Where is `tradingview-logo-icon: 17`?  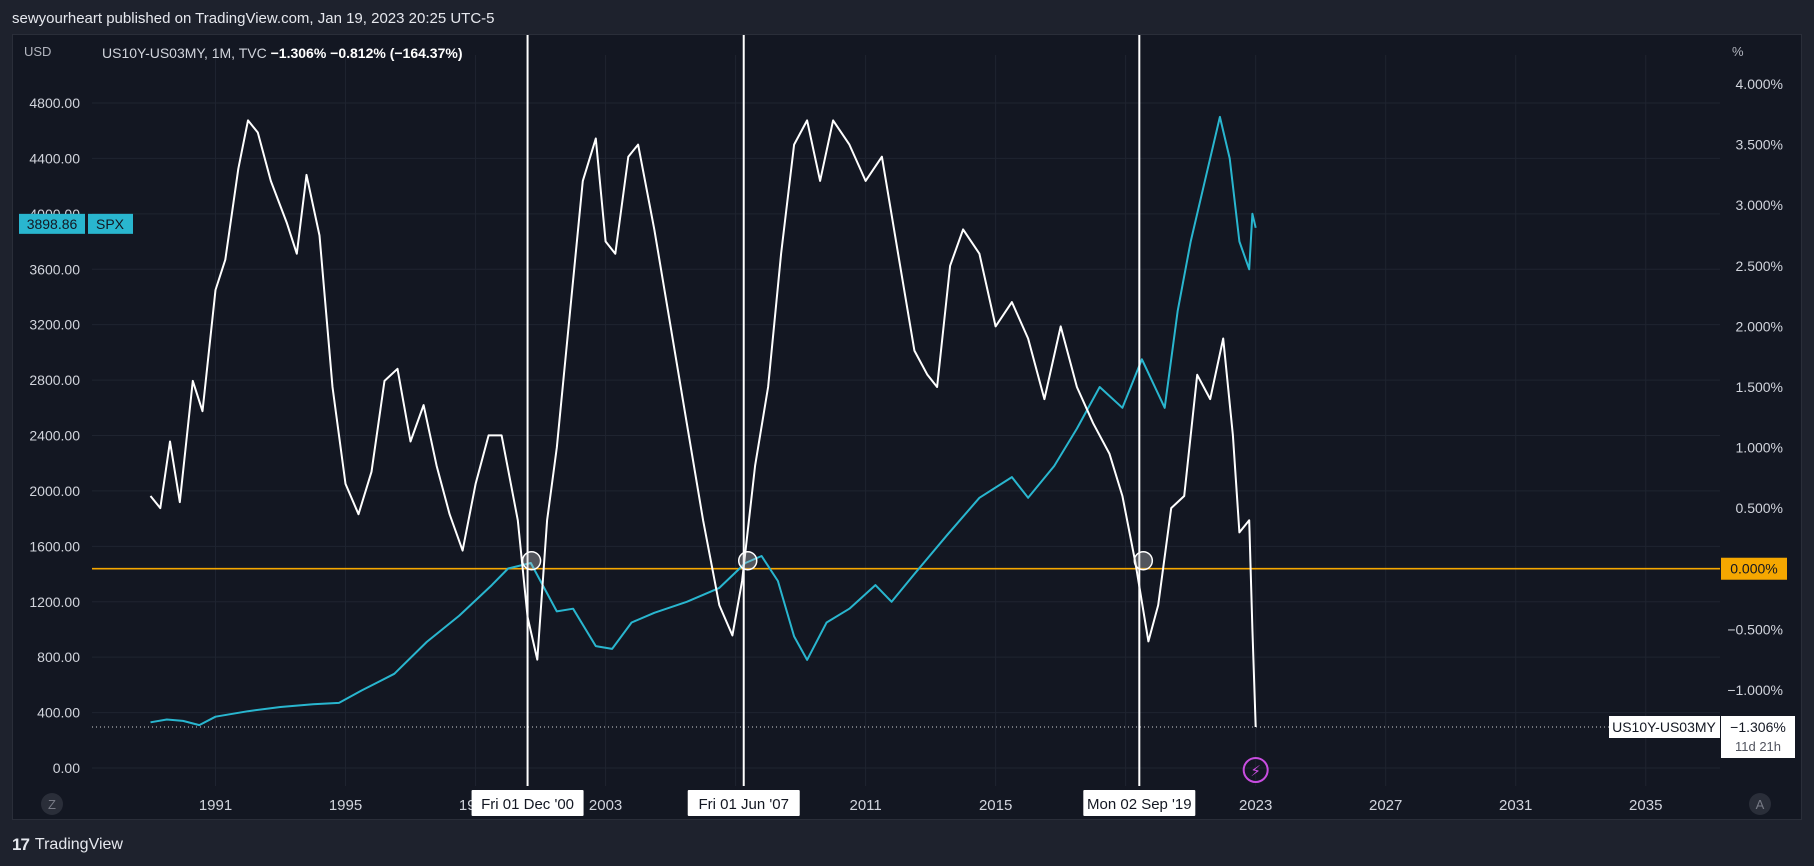
tradingview-logo-icon: 17 is located at coordinates (21, 844).